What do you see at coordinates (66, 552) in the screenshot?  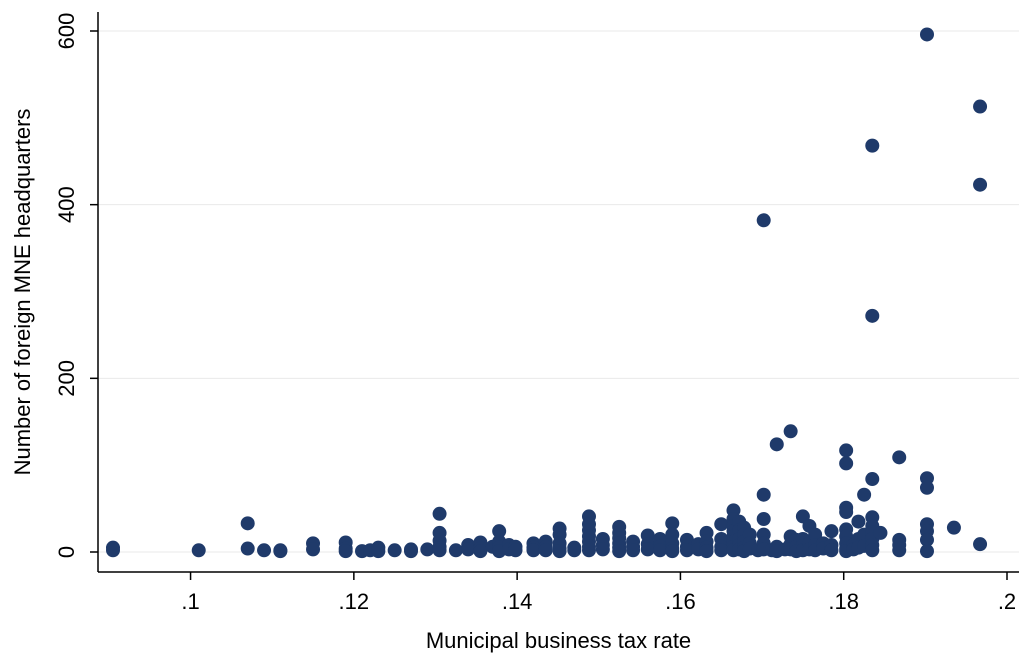 I see `y-tick-label: 0` at bounding box center [66, 552].